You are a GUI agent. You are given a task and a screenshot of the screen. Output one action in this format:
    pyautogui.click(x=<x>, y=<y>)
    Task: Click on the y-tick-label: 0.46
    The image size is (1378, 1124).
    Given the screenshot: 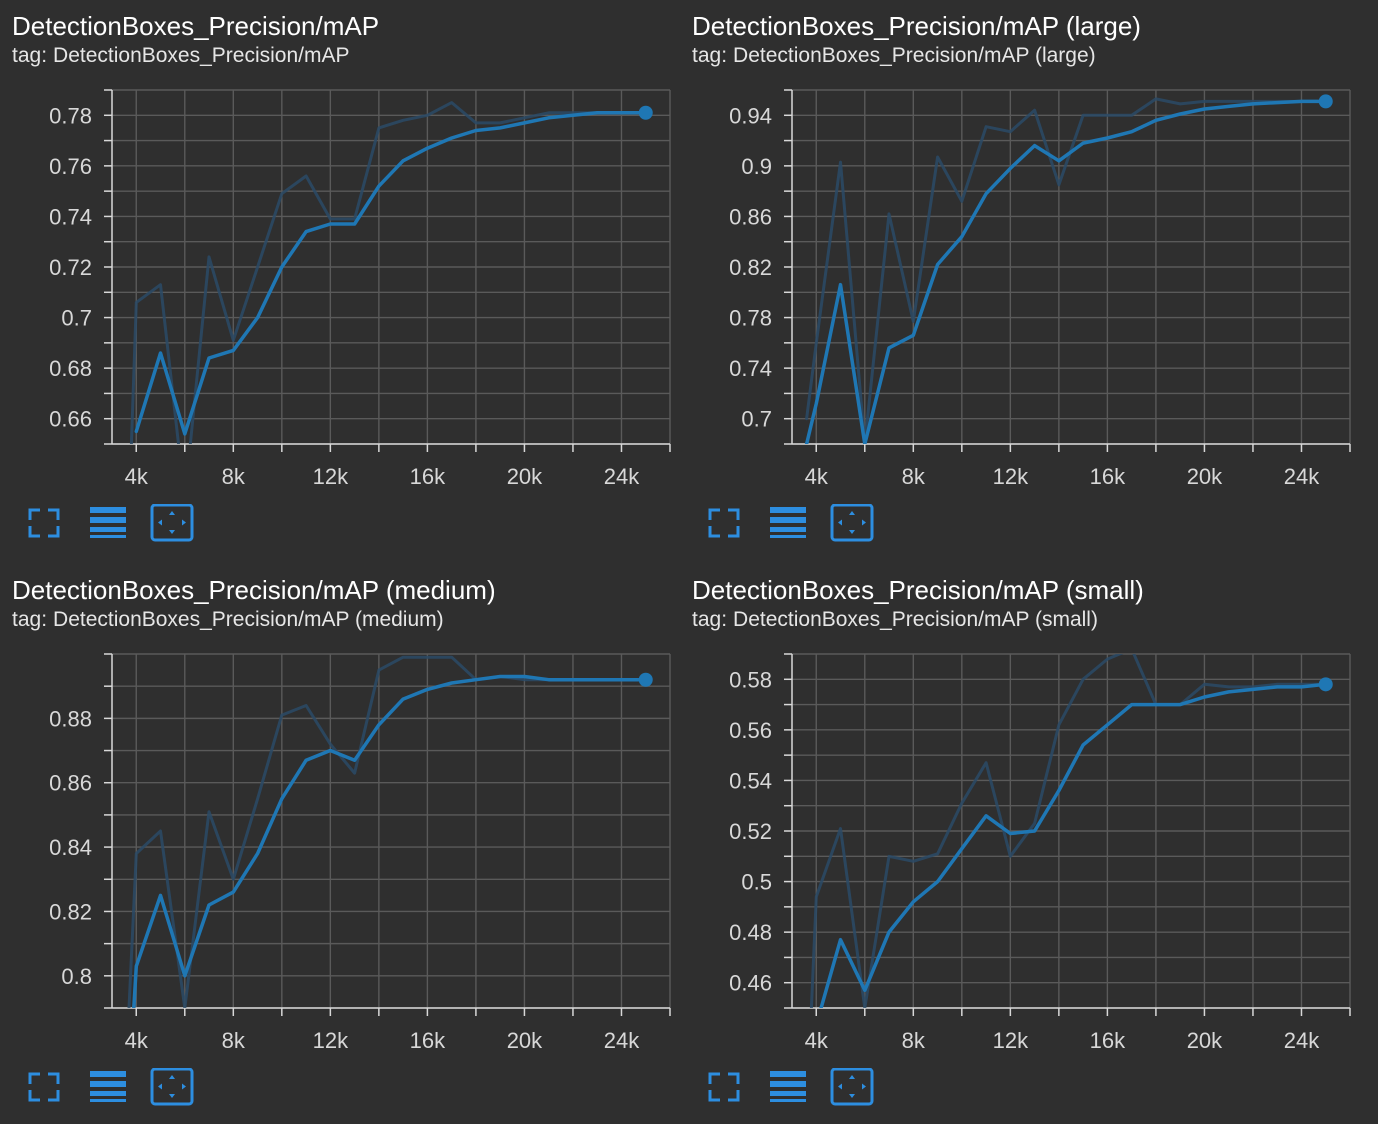 What is the action you would take?
    pyautogui.click(x=750, y=983)
    